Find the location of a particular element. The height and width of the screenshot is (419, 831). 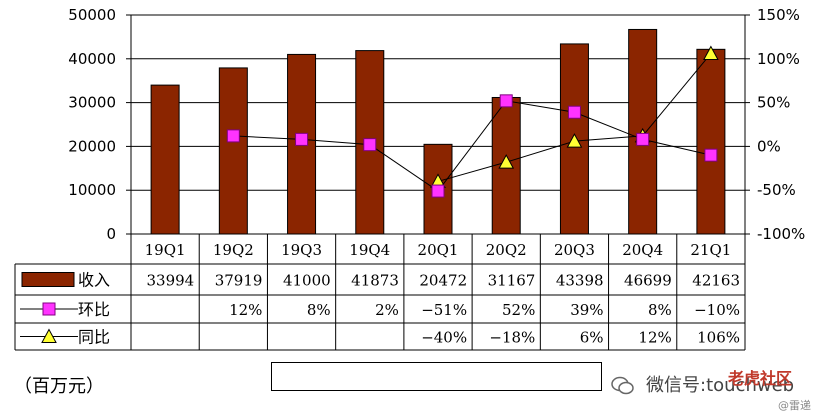

category-label: 19Q1 is located at coordinates (165, 250).